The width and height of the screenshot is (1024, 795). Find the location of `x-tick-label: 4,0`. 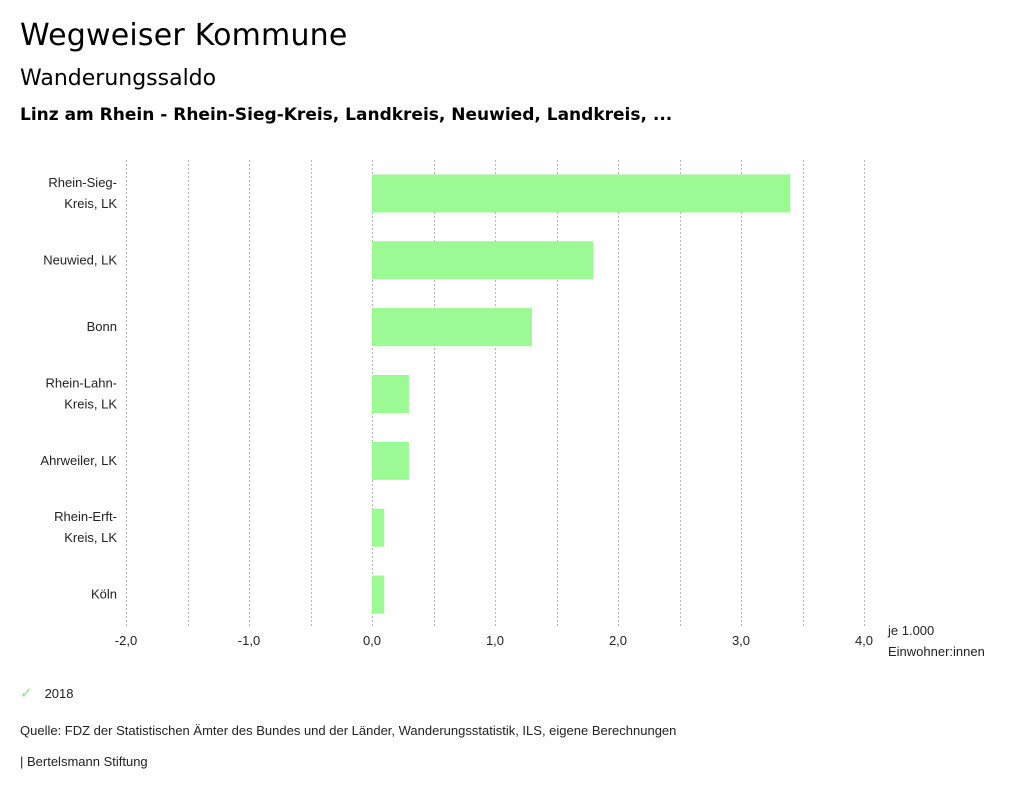

x-tick-label: 4,0 is located at coordinates (864, 640).